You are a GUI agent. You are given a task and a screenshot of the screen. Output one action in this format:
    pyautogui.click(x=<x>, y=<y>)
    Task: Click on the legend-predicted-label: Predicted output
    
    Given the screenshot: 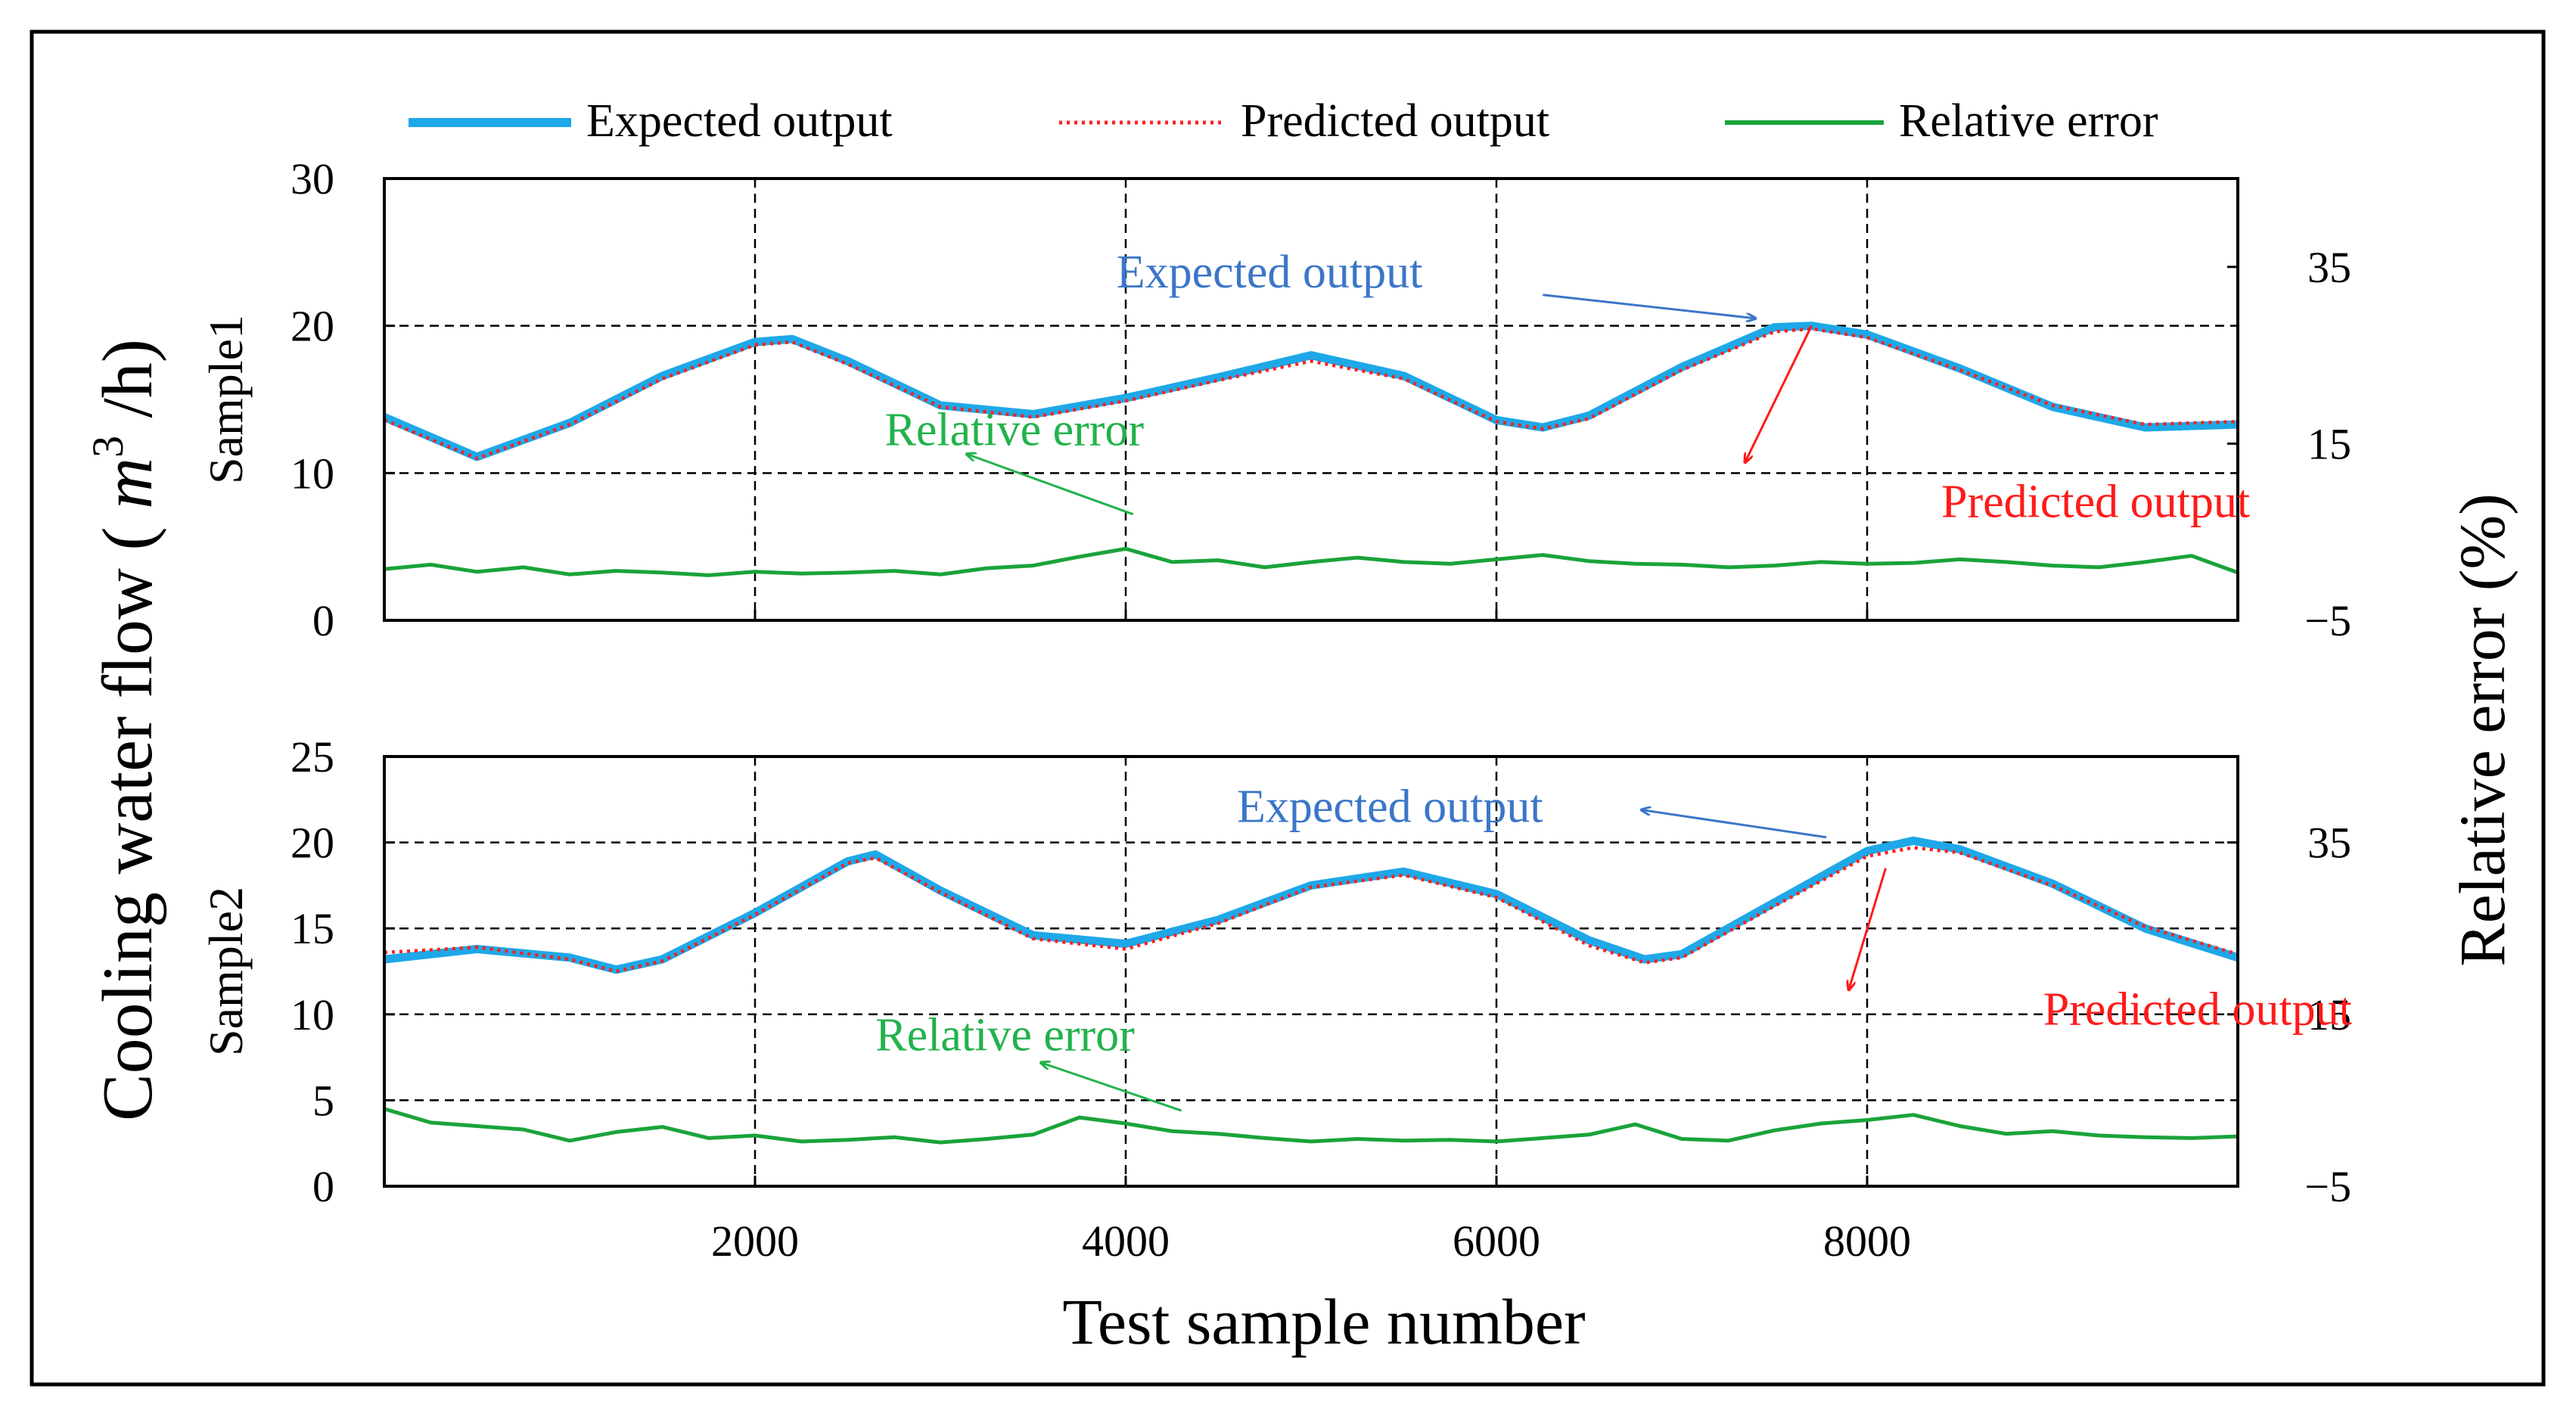 What is the action you would take?
    pyautogui.click(x=1395, y=121)
    